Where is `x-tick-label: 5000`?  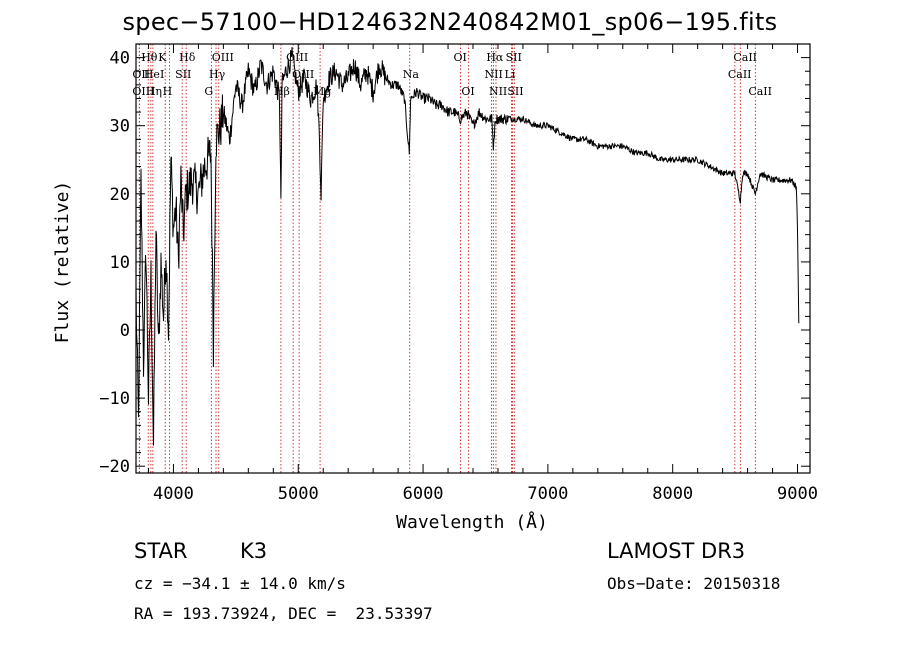
x-tick-label: 5000 is located at coordinates (298, 494).